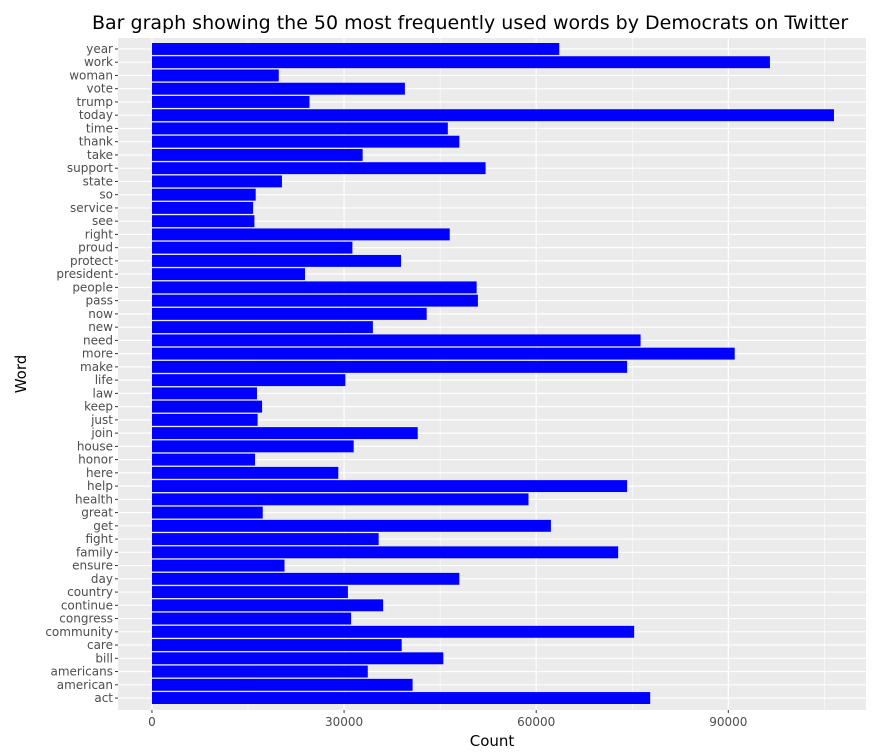  I want to click on y-tick-label: need, so click(98, 340).